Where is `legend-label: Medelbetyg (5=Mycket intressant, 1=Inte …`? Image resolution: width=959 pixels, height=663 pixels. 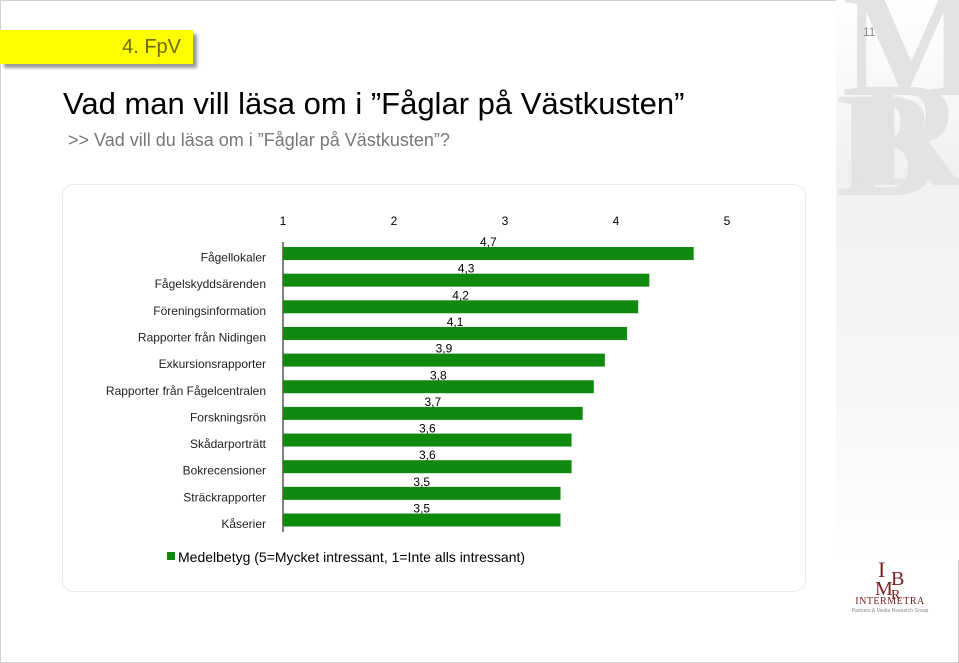 legend-label: Medelbetyg (5=Mycket intressant, 1=Inte … is located at coordinates (351, 557).